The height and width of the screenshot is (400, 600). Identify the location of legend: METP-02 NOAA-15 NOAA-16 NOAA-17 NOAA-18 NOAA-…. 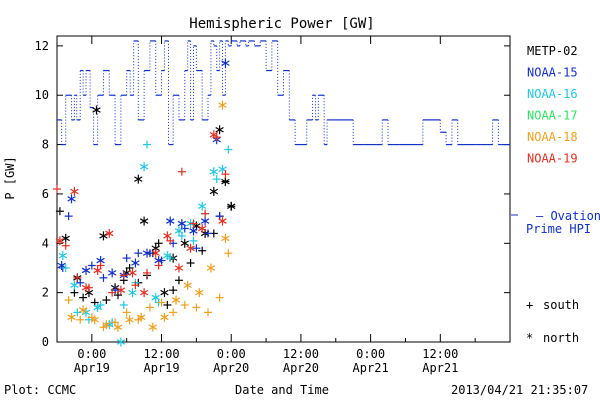
(552, 105).